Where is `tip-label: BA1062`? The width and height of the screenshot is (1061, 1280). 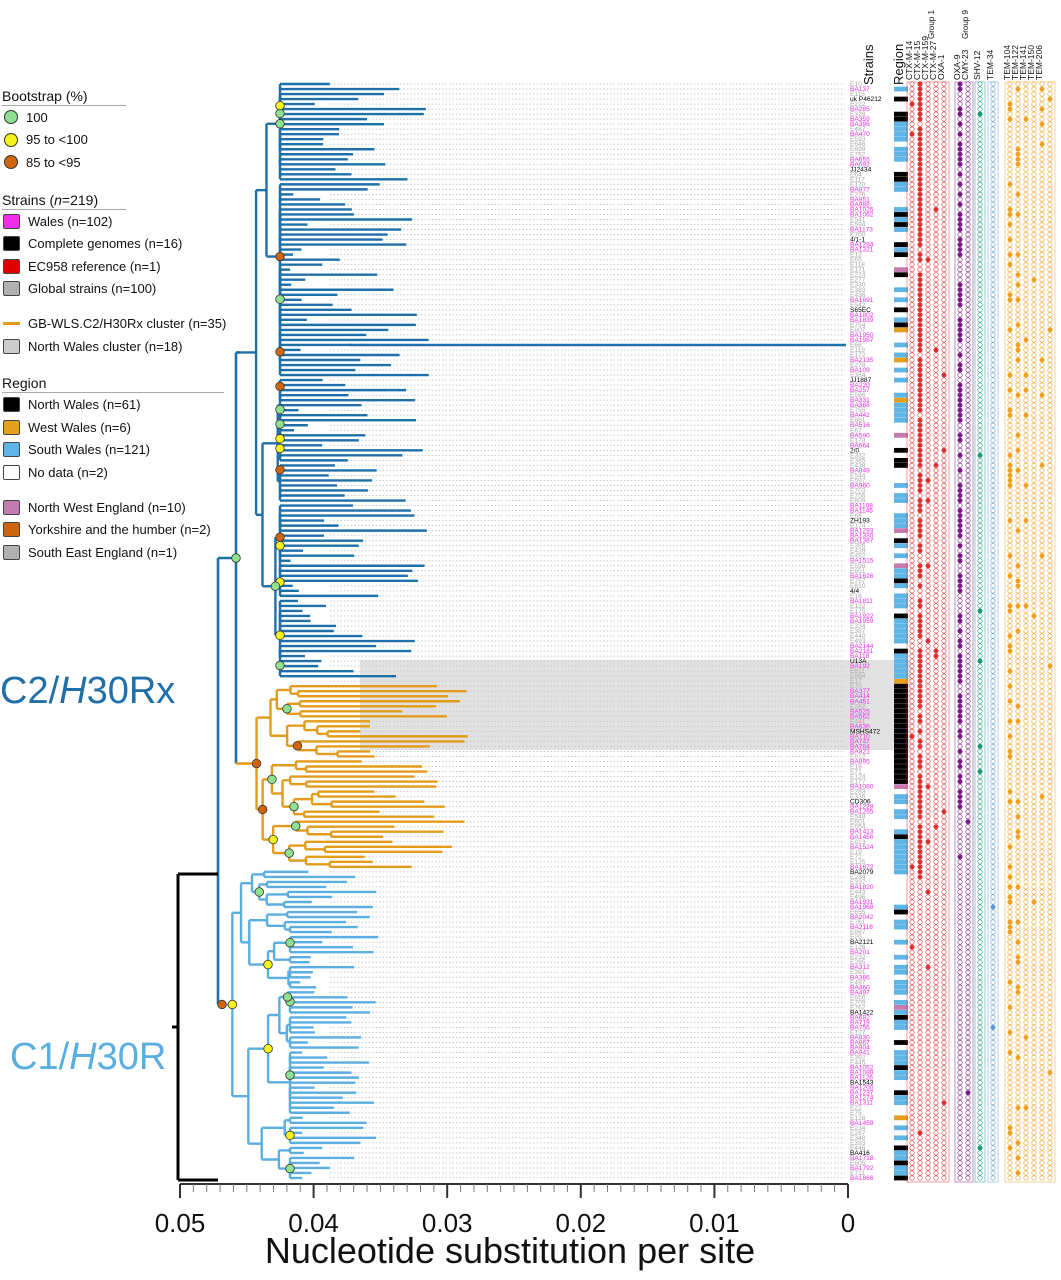 tip-label: BA1062 is located at coordinates (862, 214).